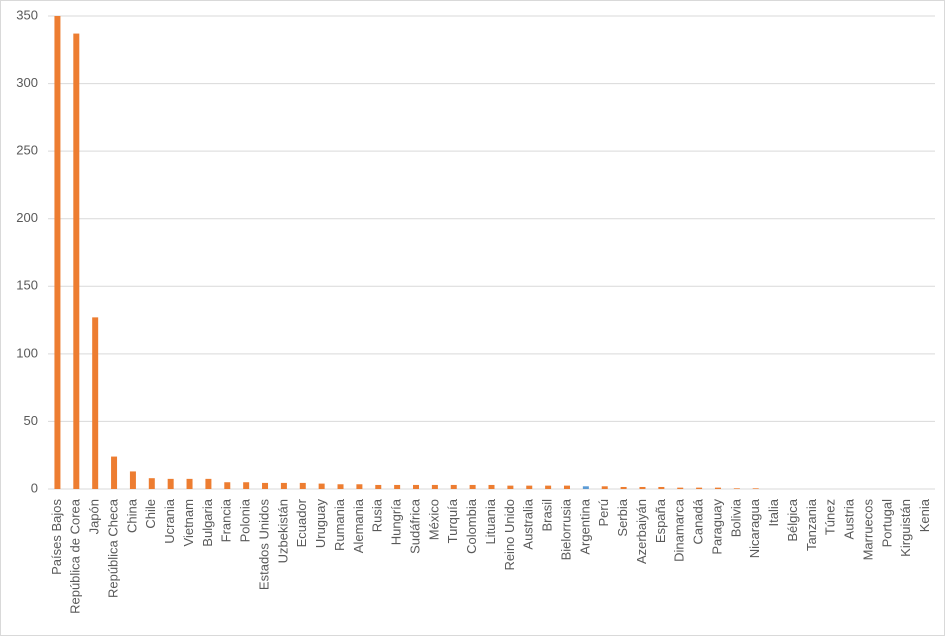 Image resolution: width=945 pixels, height=636 pixels. I want to click on y-tick-label: 250, so click(27, 150).